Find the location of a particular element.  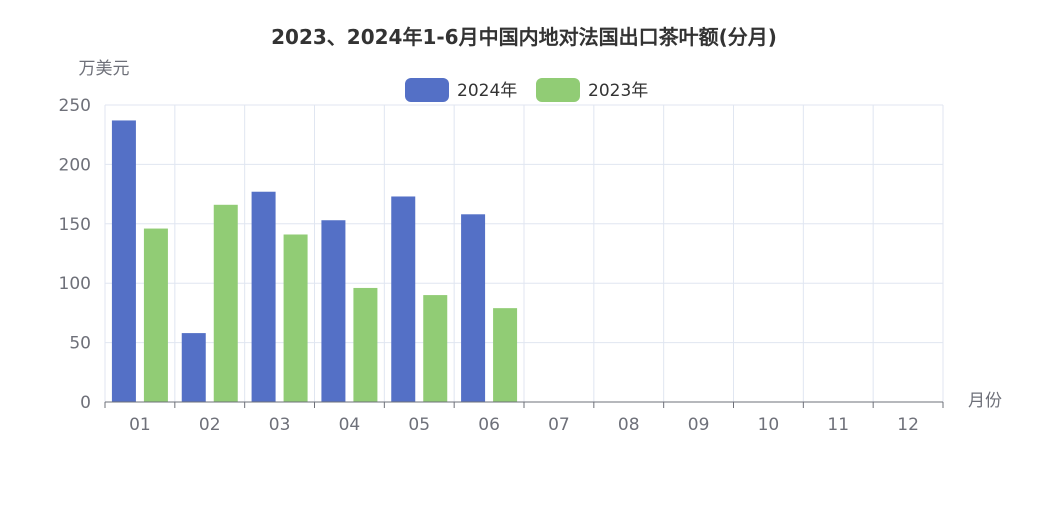

x-tick-label: 02 is located at coordinates (210, 425).